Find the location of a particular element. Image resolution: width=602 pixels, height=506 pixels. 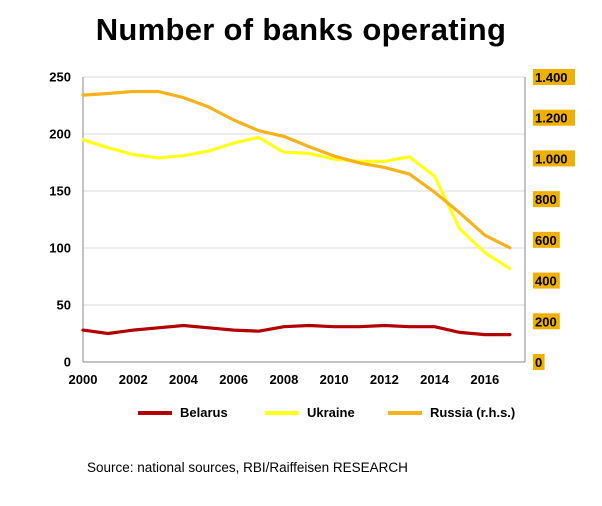

x-tick-label: 2014 is located at coordinates (435, 379).